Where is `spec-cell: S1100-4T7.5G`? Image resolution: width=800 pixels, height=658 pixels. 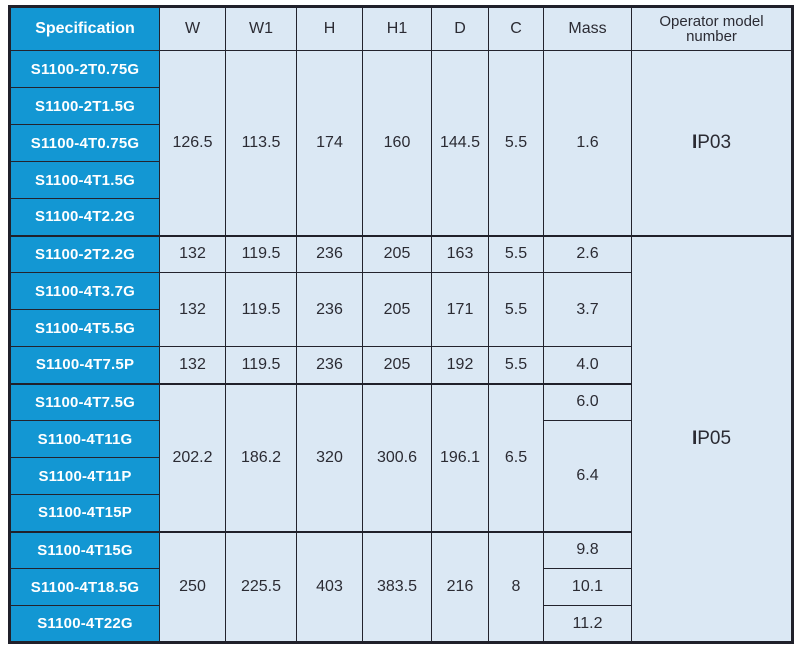 spec-cell: S1100-4T7.5G is located at coordinates (84, 401).